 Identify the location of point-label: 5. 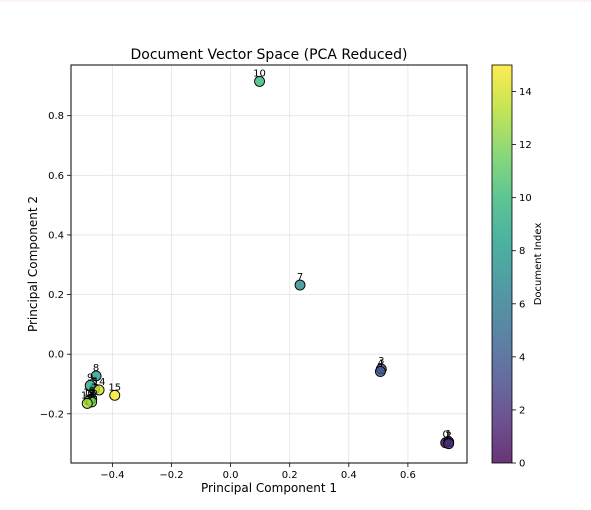
(94, 381).